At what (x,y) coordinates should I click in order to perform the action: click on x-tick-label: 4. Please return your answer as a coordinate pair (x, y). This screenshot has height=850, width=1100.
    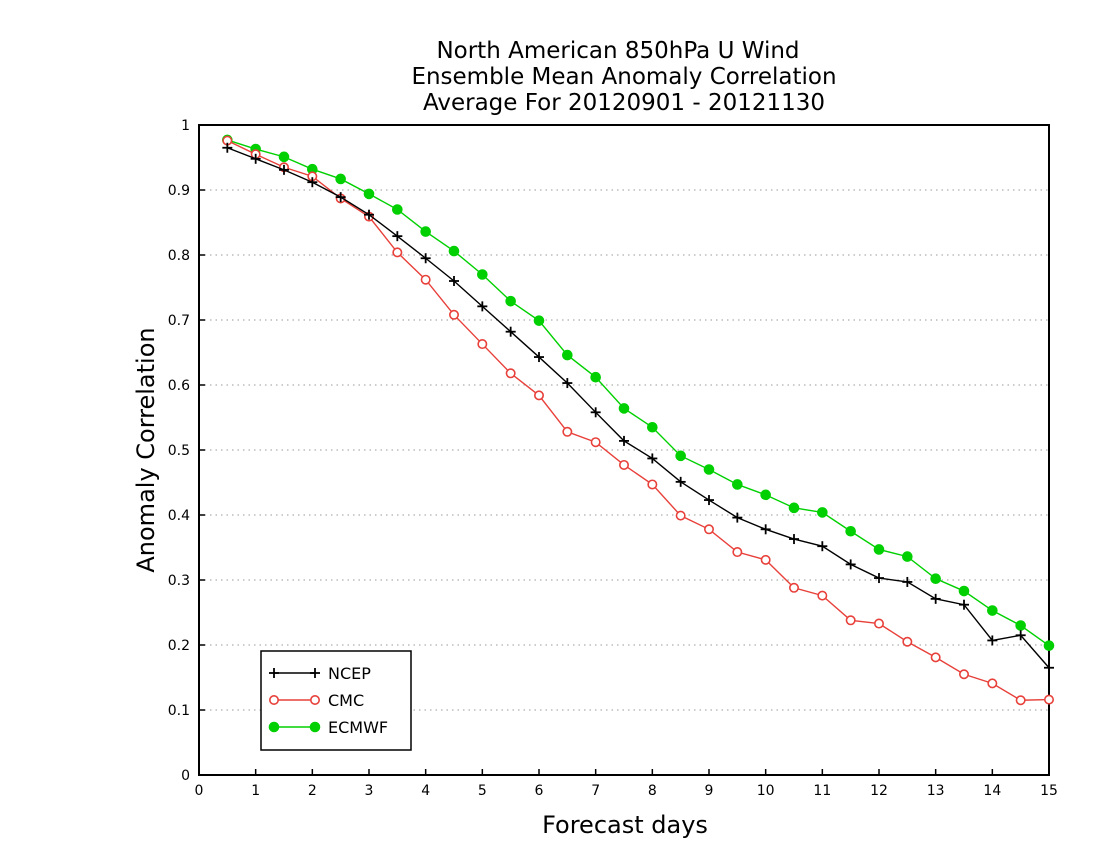
    Looking at the image, I should click on (425, 791).